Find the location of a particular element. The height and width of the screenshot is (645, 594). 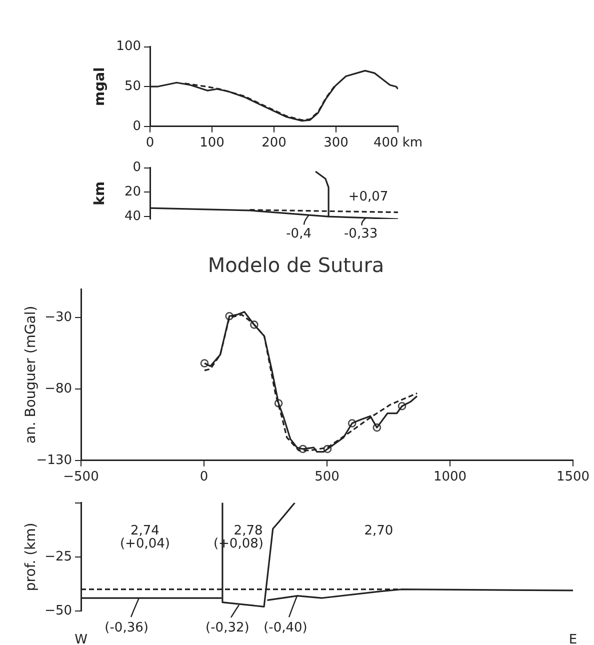

x-tick-label: 300 is located at coordinates (336, 143).